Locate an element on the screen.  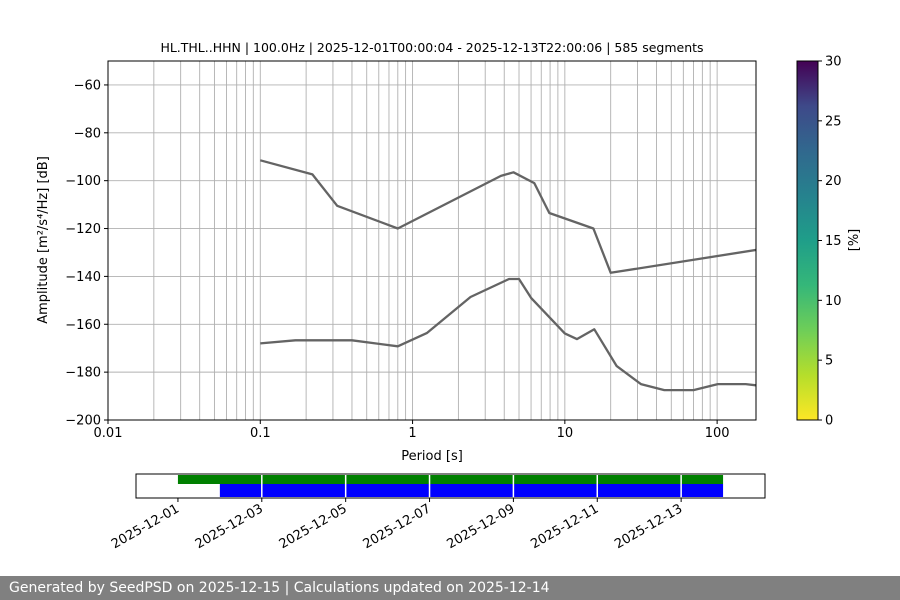
colorbar-tick-label: 30 is located at coordinates (833, 62).